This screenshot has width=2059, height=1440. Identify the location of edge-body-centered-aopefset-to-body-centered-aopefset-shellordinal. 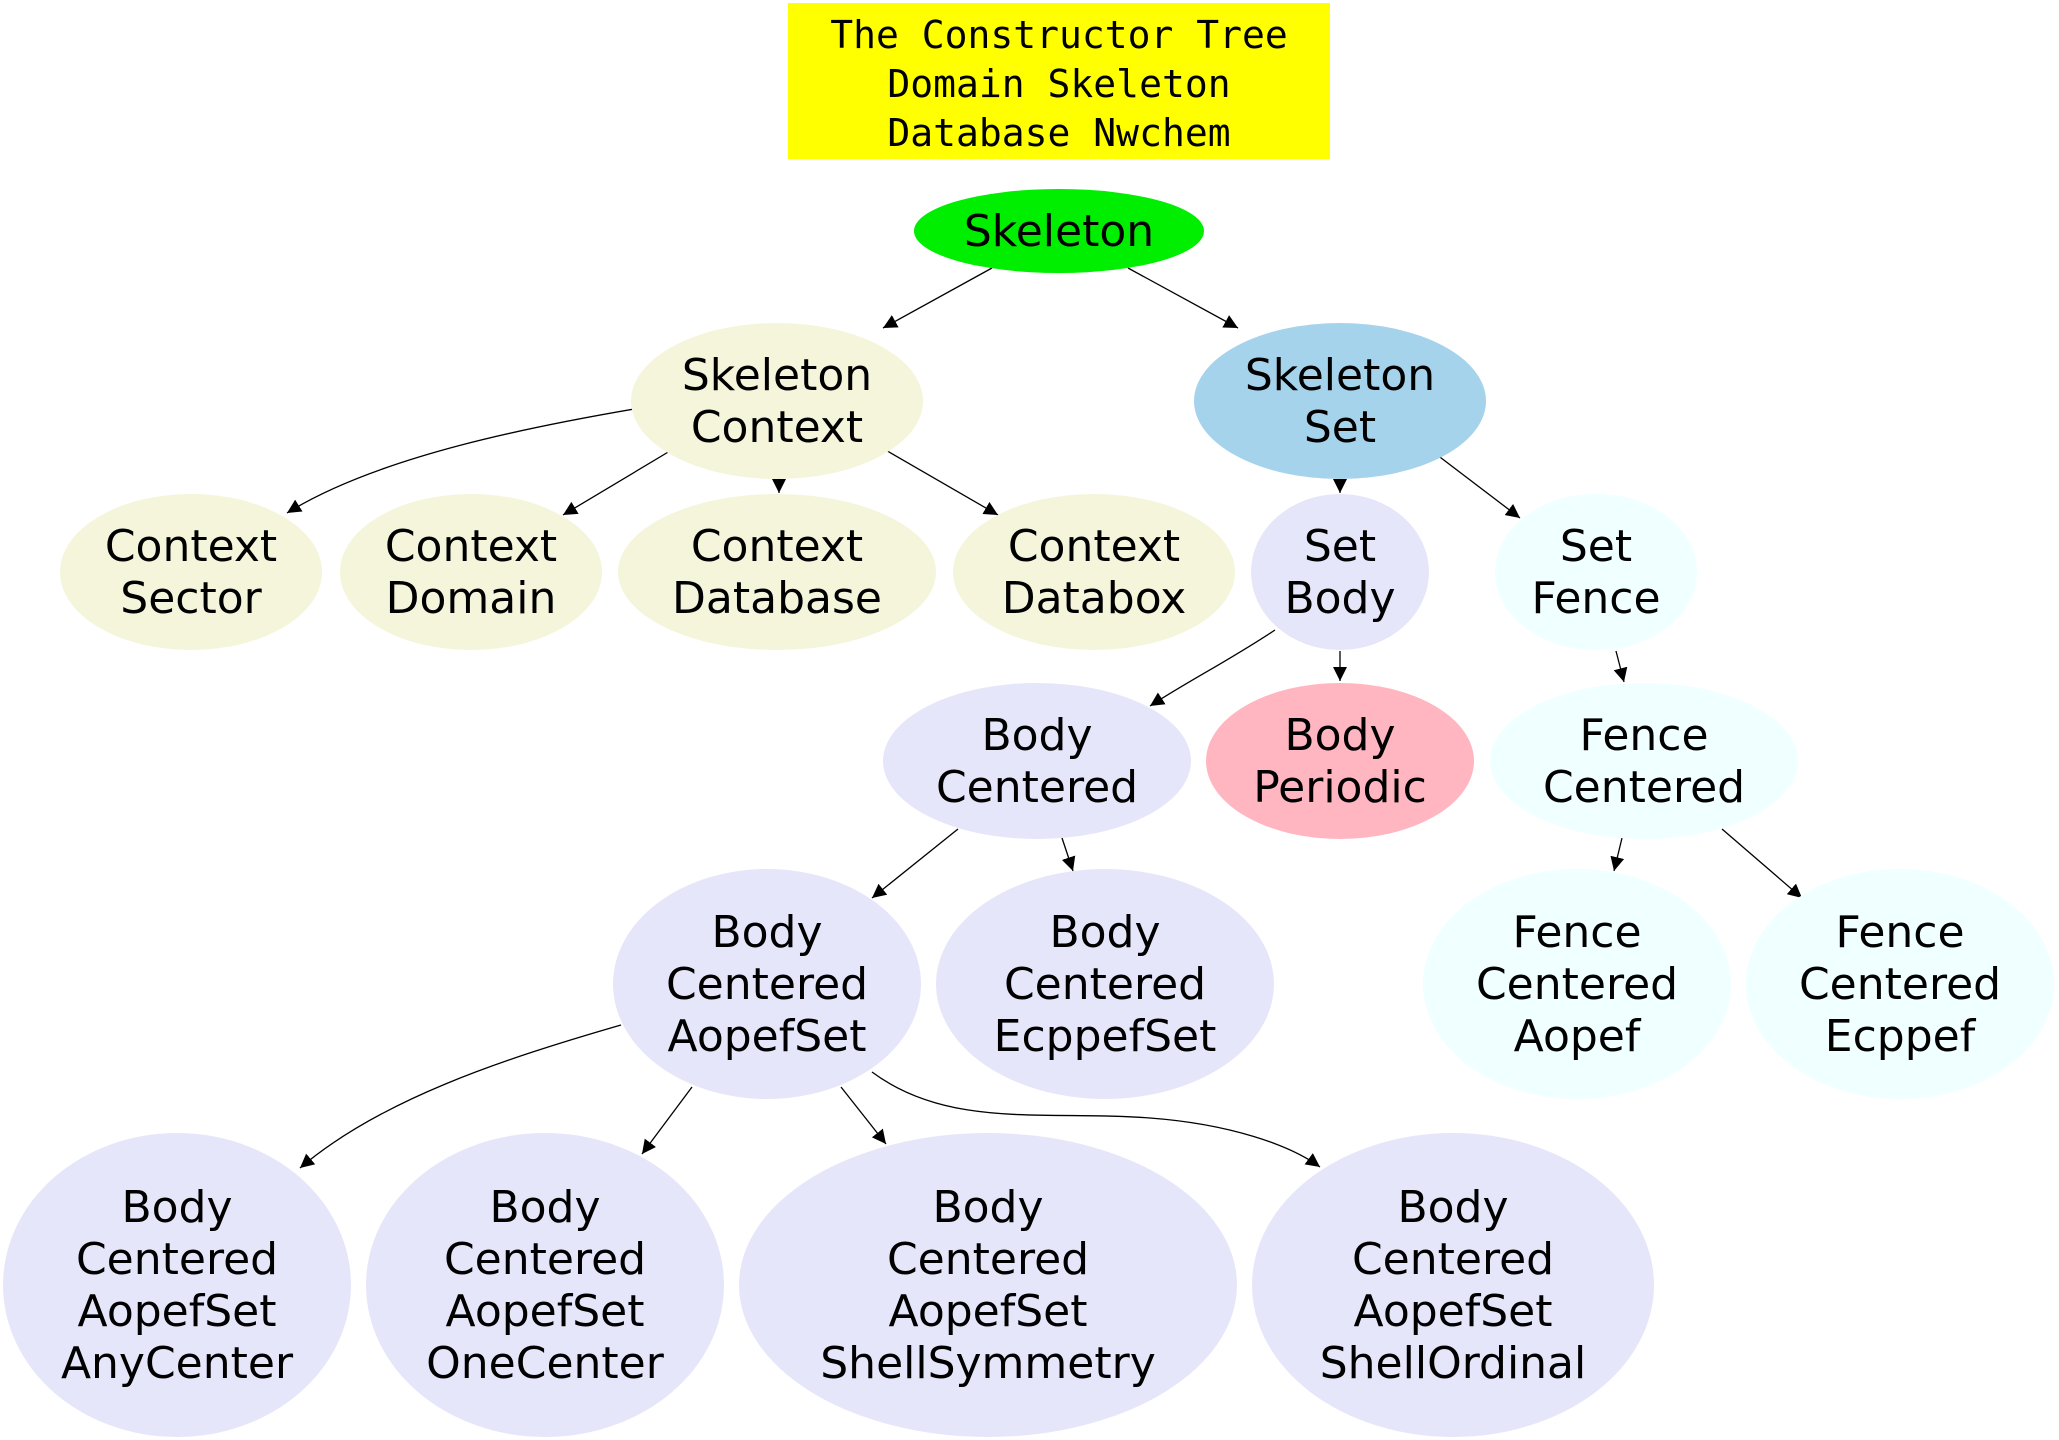
(1096, 1119).